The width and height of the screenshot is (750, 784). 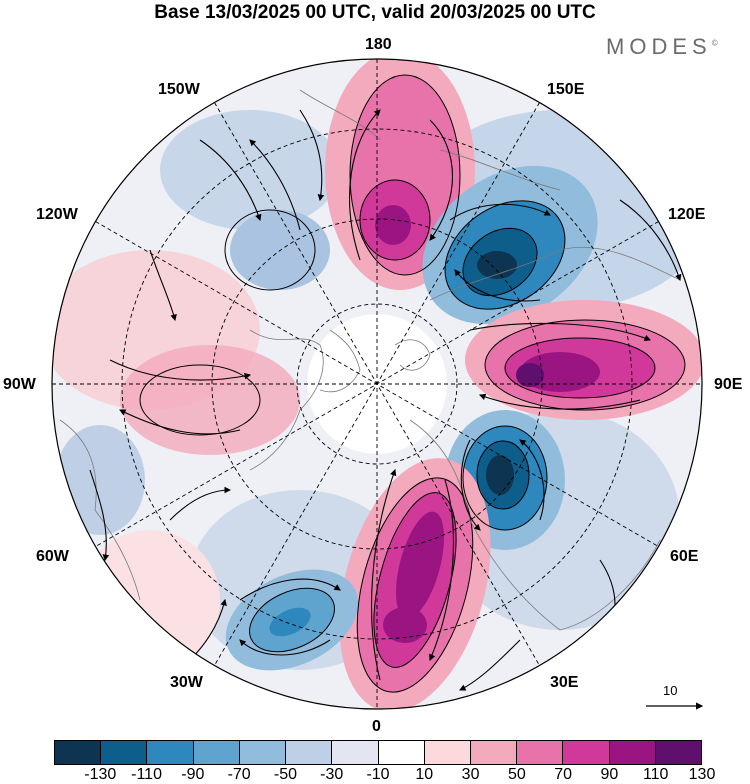 I want to click on colorbar-tick-label: -70, so click(x=239, y=774).